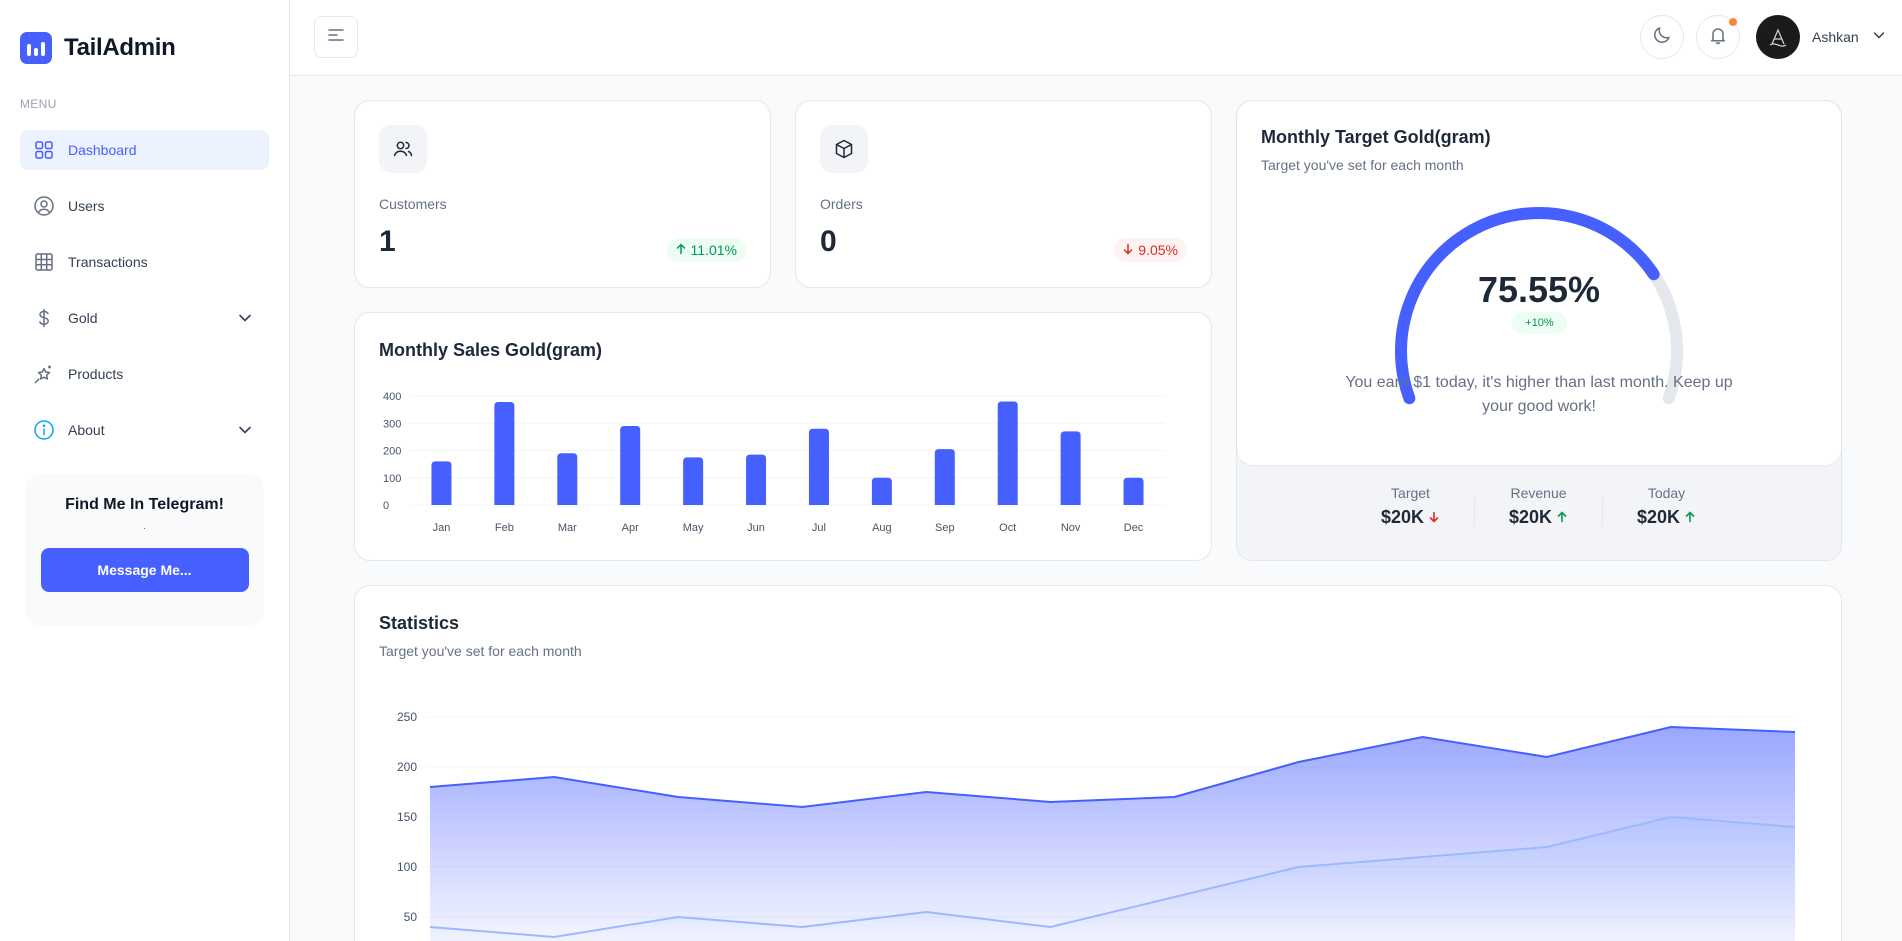 The height and width of the screenshot is (941, 1902). I want to click on target-change-badge: +10%, so click(1539, 323).